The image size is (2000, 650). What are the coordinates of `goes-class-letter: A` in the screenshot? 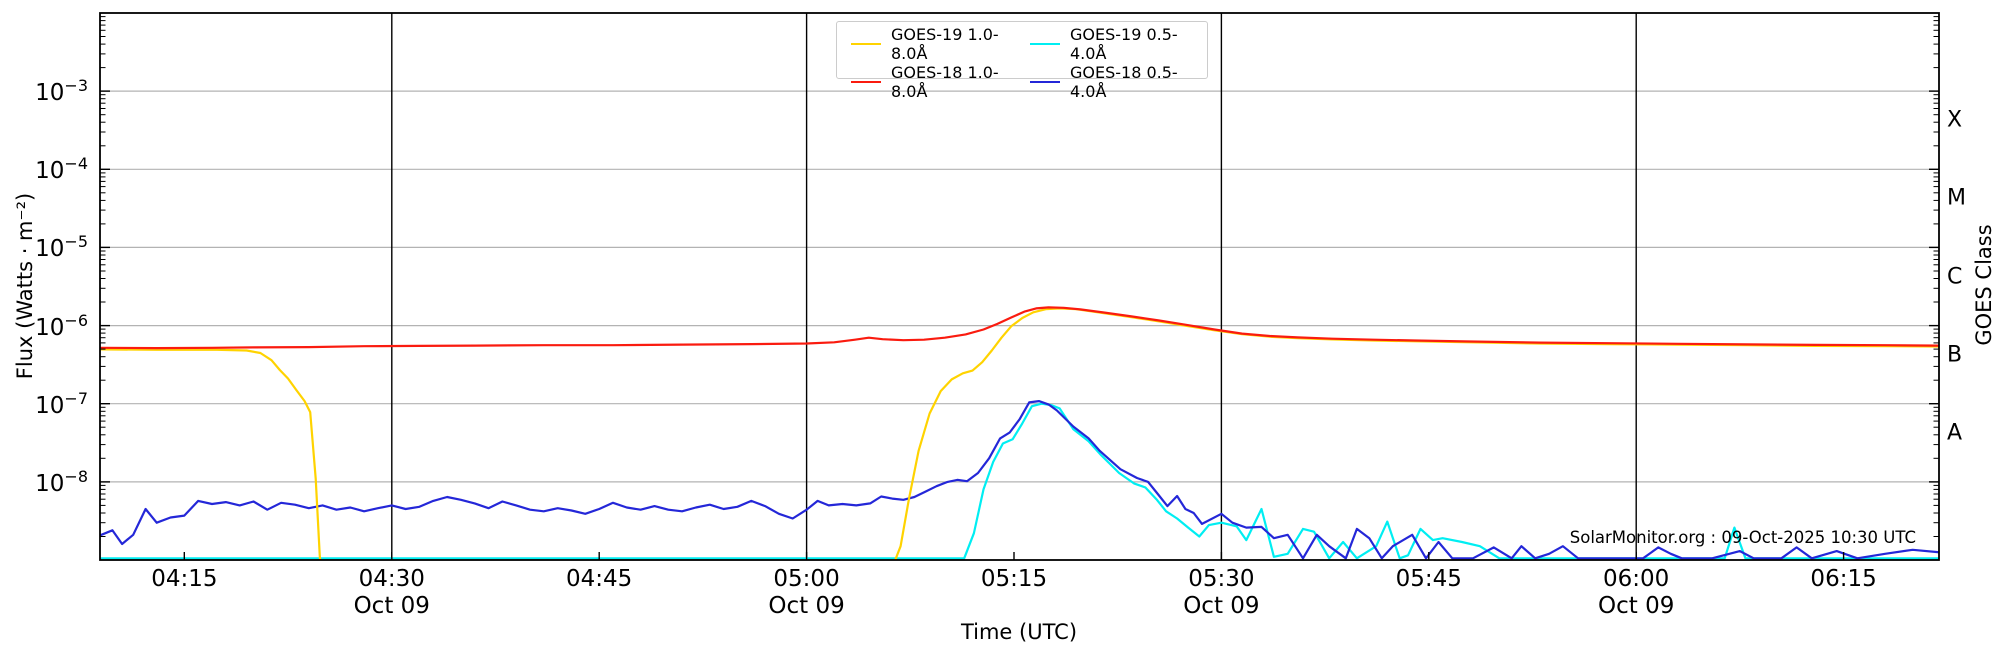 It's located at (1955, 433).